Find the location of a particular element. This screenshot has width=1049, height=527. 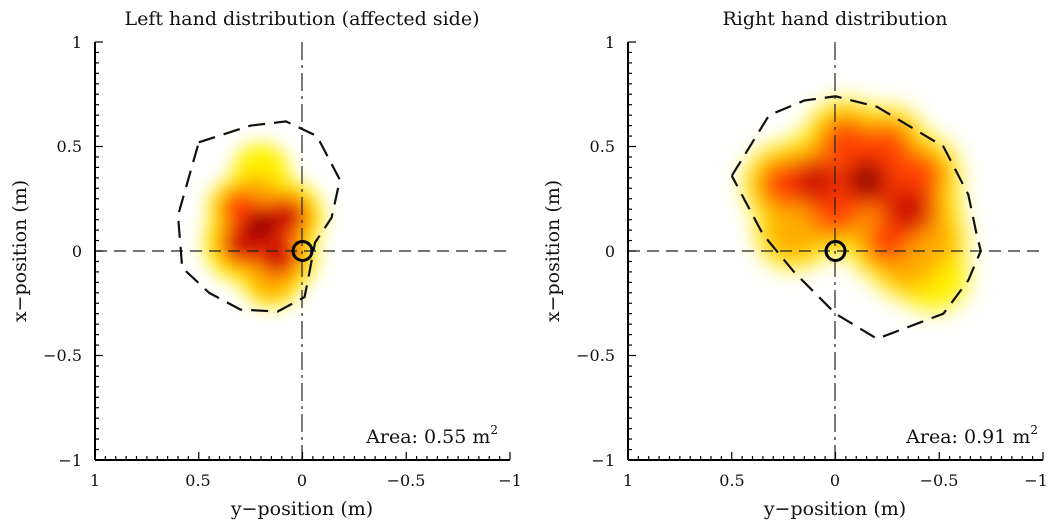

right-x-tick-label: −1 is located at coordinates (1036, 480).